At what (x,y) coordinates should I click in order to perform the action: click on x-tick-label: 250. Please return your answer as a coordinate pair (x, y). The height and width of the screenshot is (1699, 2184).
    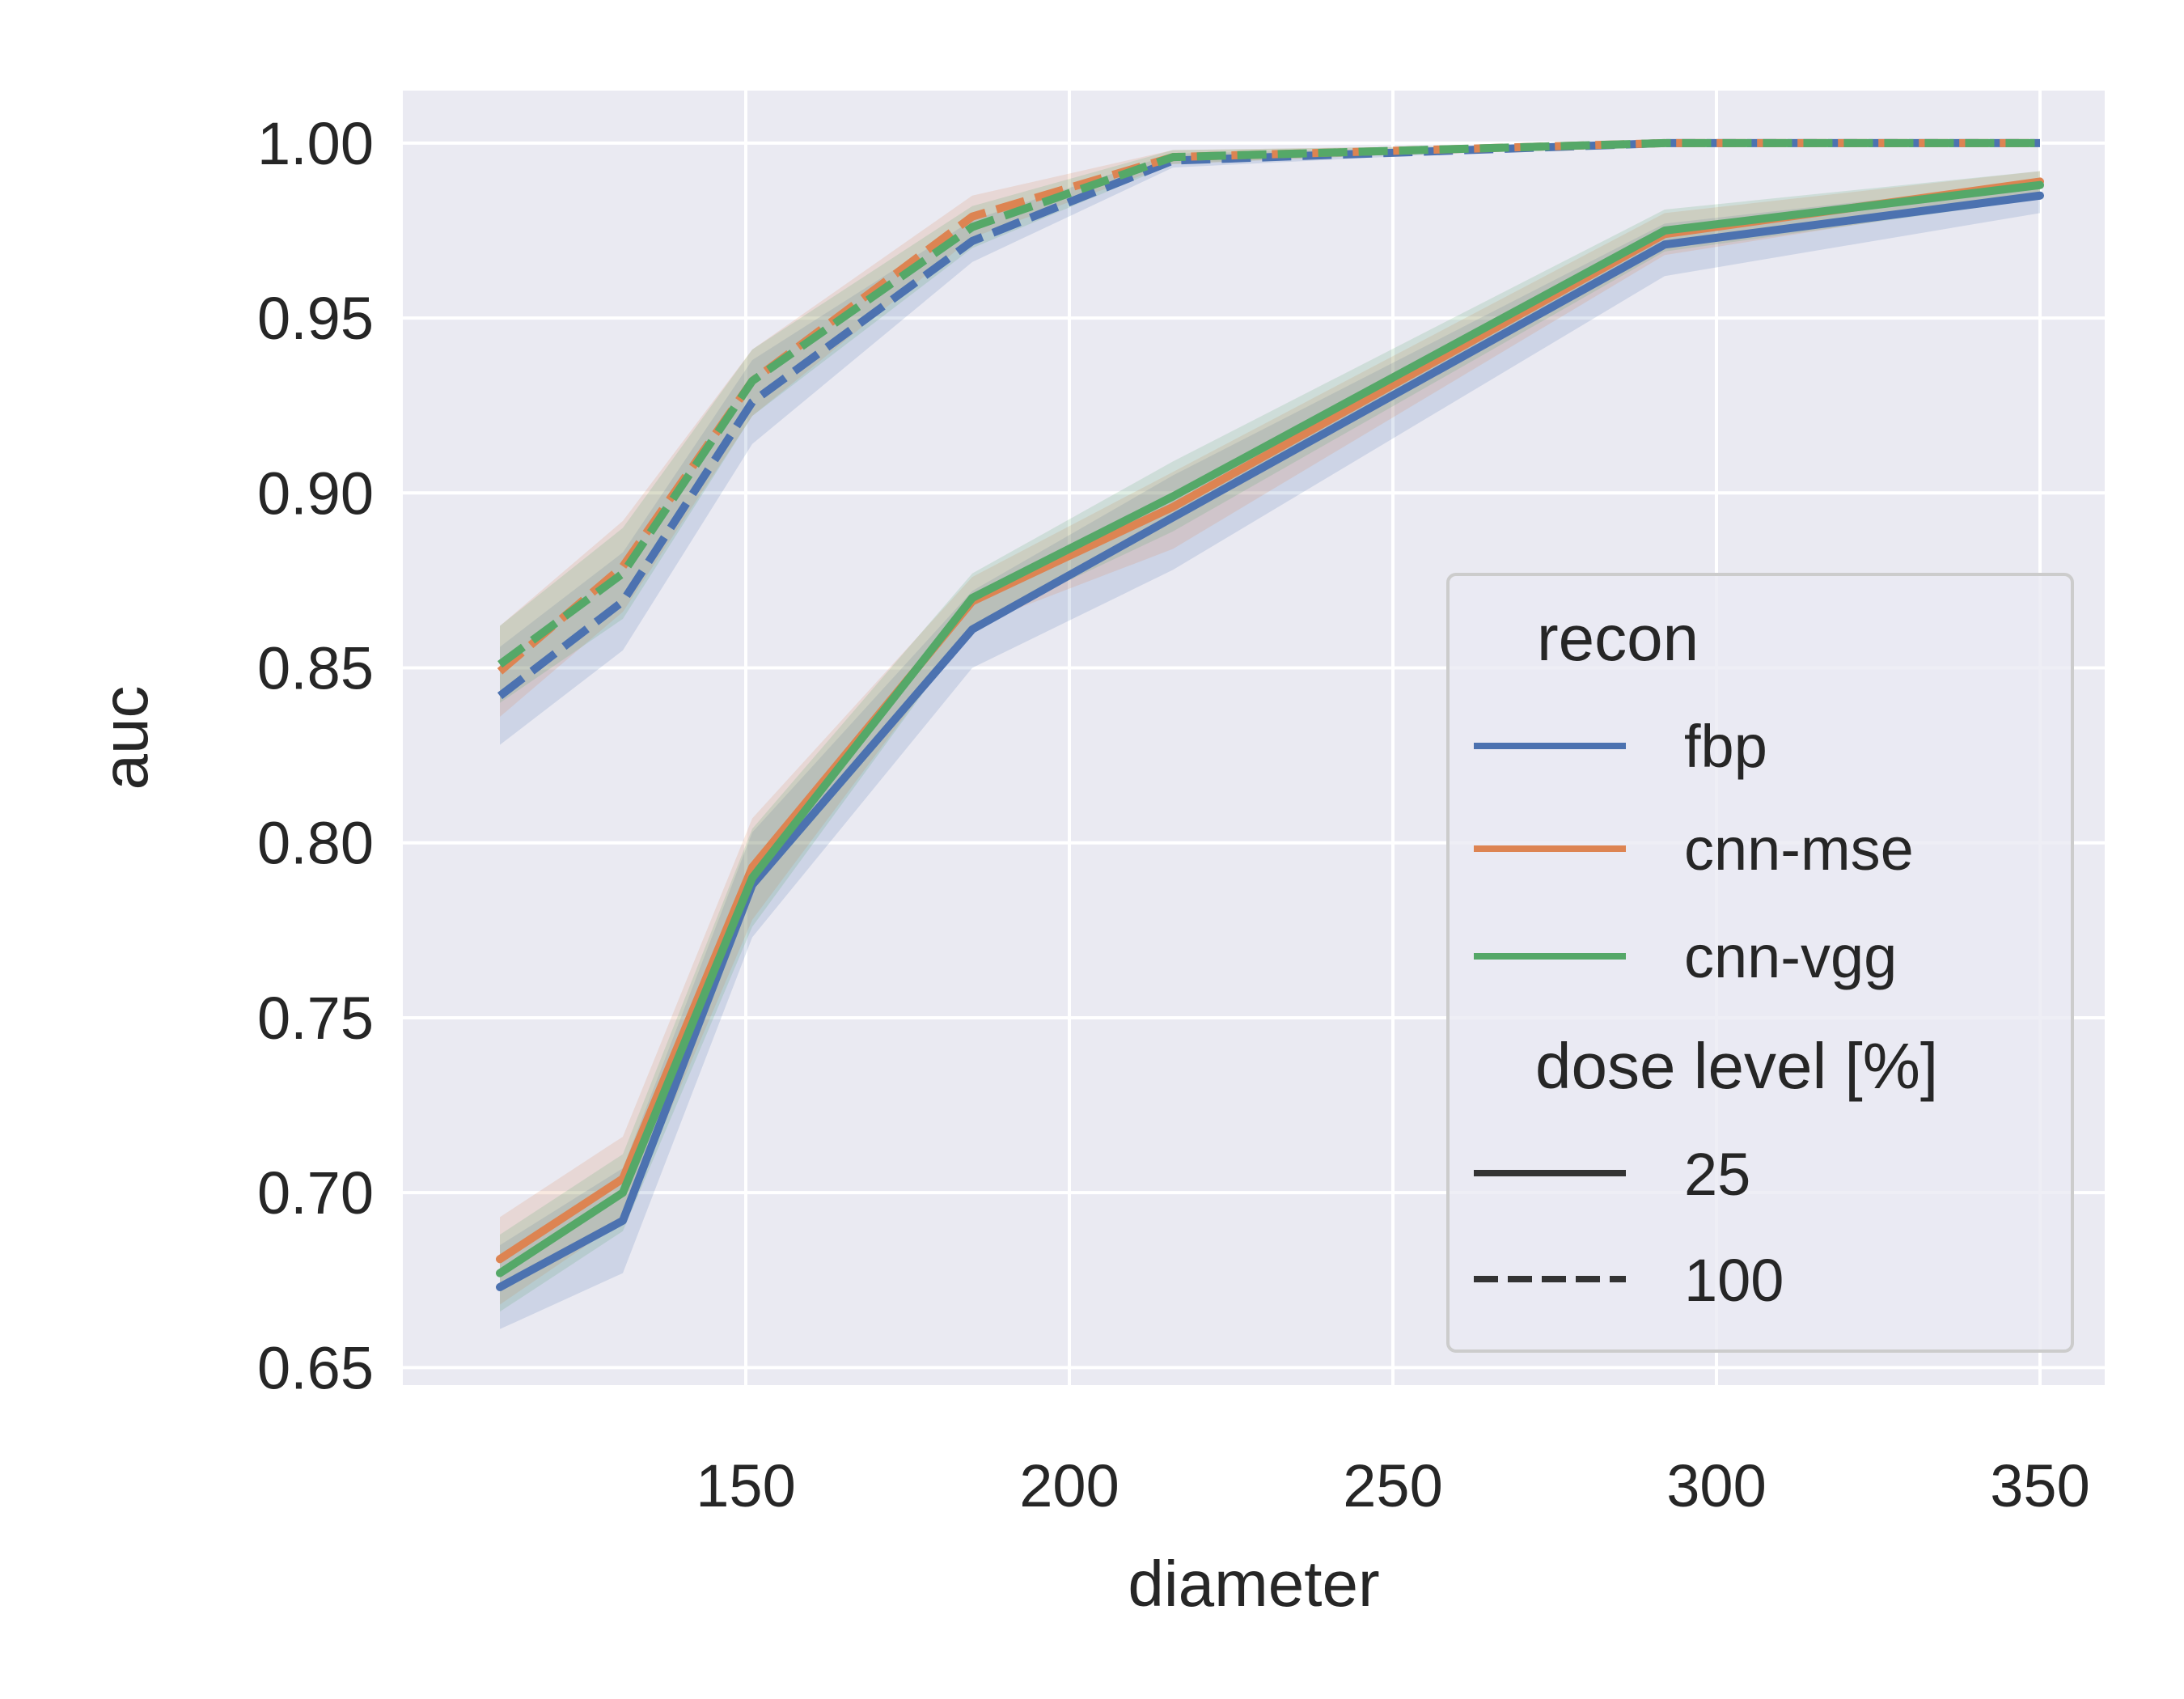
    Looking at the image, I should click on (1392, 1485).